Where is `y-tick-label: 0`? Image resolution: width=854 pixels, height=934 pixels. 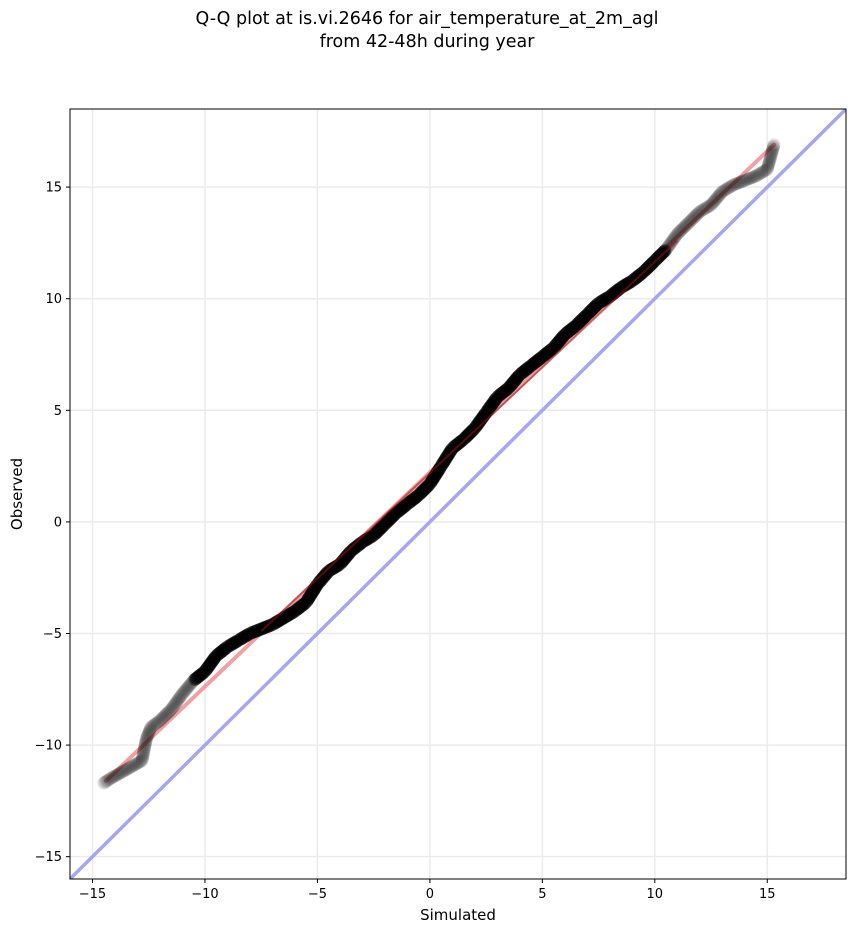
y-tick-label: 0 is located at coordinates (58, 522).